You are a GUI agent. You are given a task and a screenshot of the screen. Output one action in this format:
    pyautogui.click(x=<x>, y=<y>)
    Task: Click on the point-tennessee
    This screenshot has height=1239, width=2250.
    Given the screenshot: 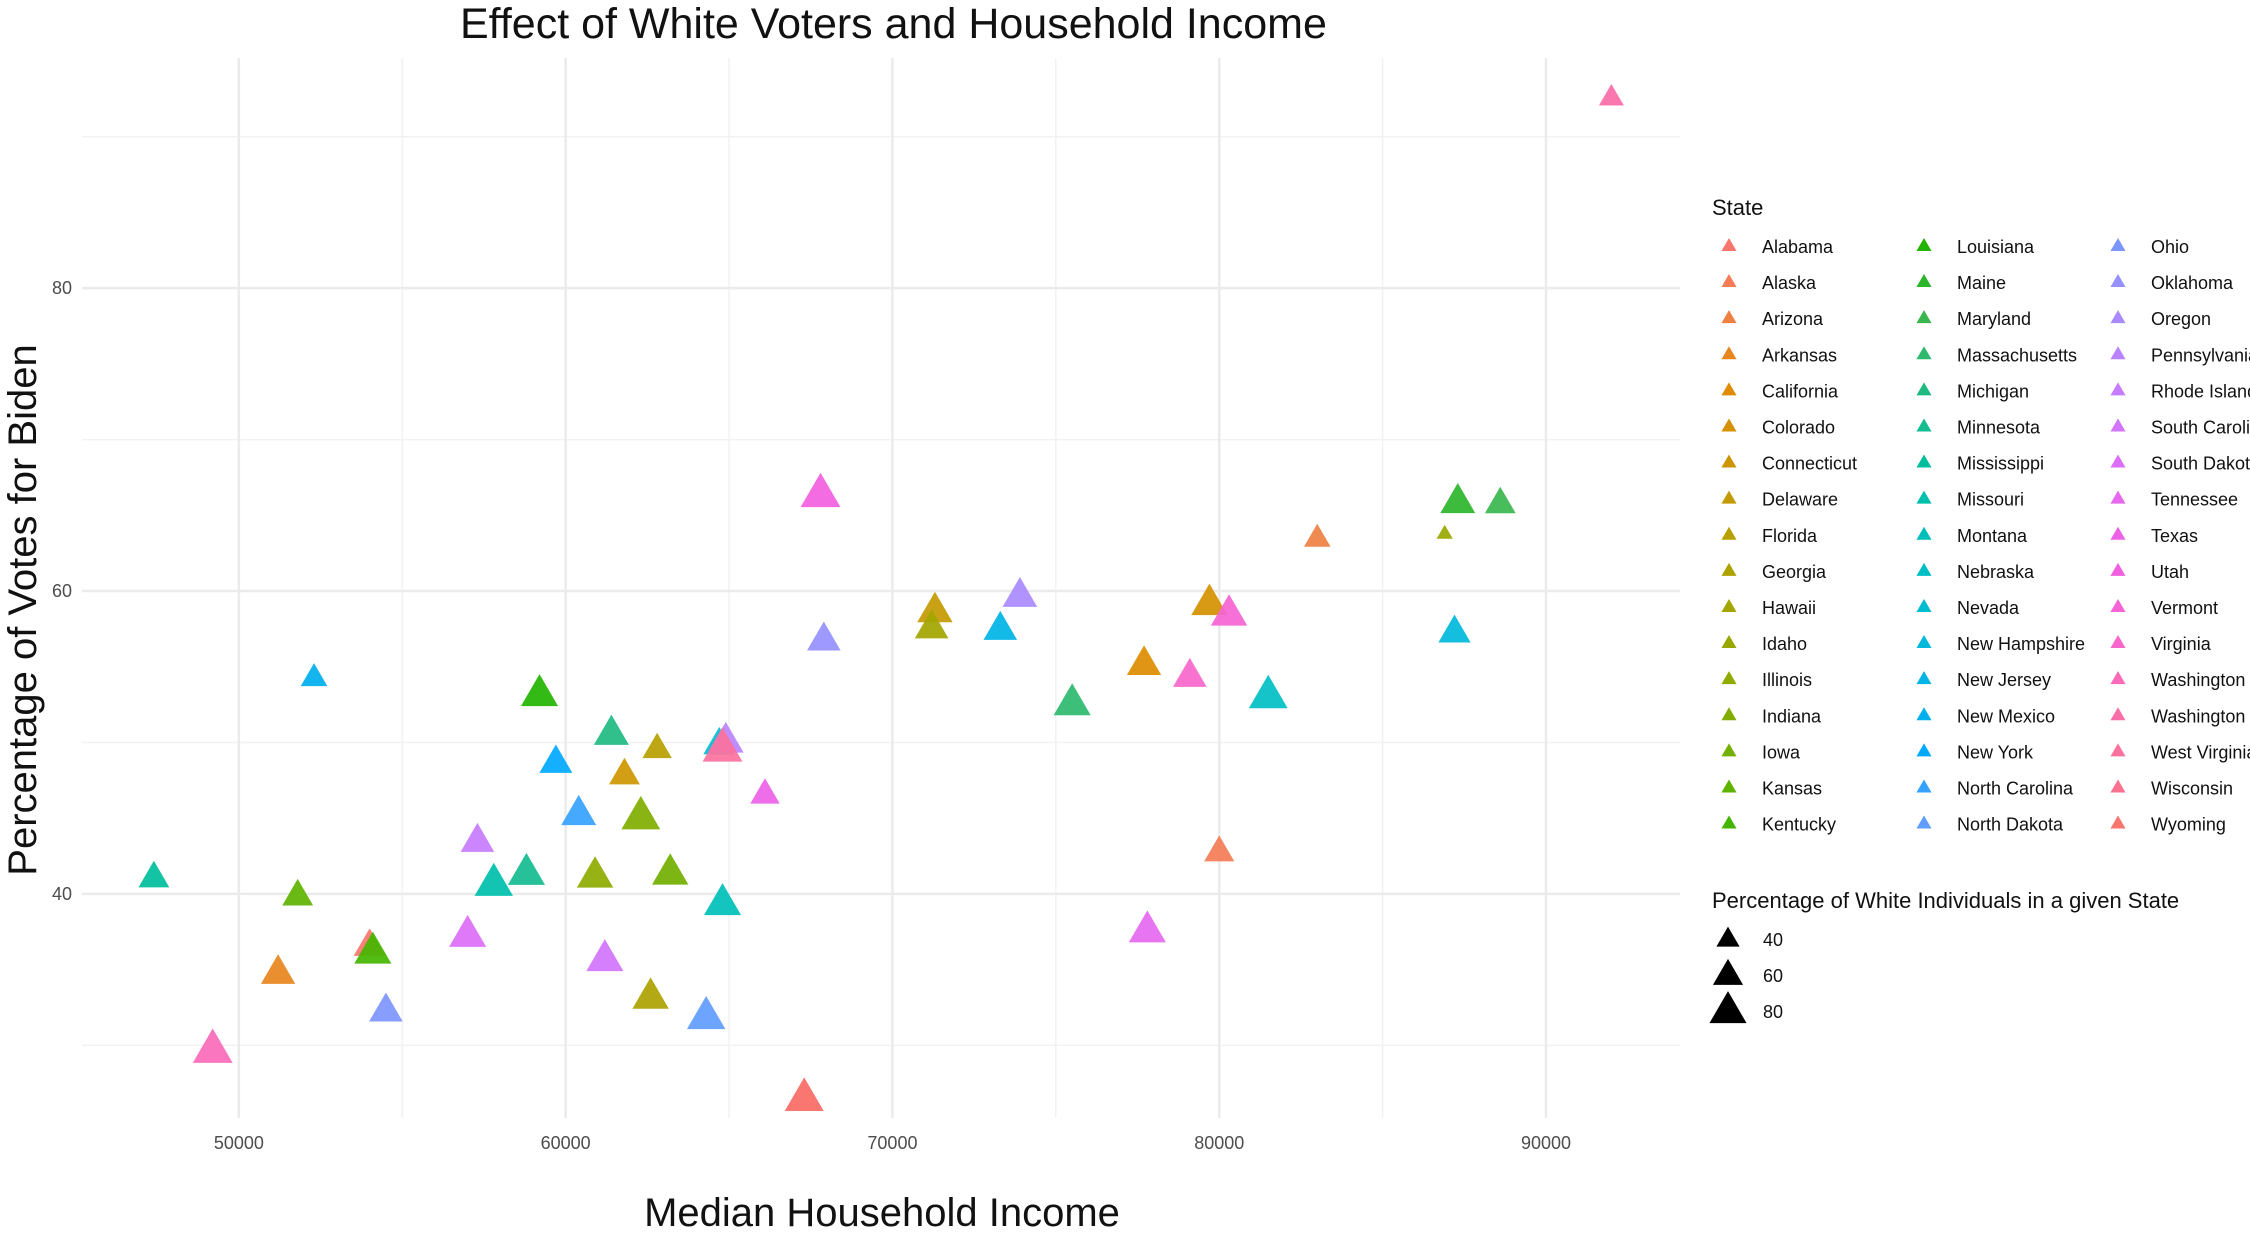 What is the action you would take?
    pyautogui.click(x=1147, y=926)
    